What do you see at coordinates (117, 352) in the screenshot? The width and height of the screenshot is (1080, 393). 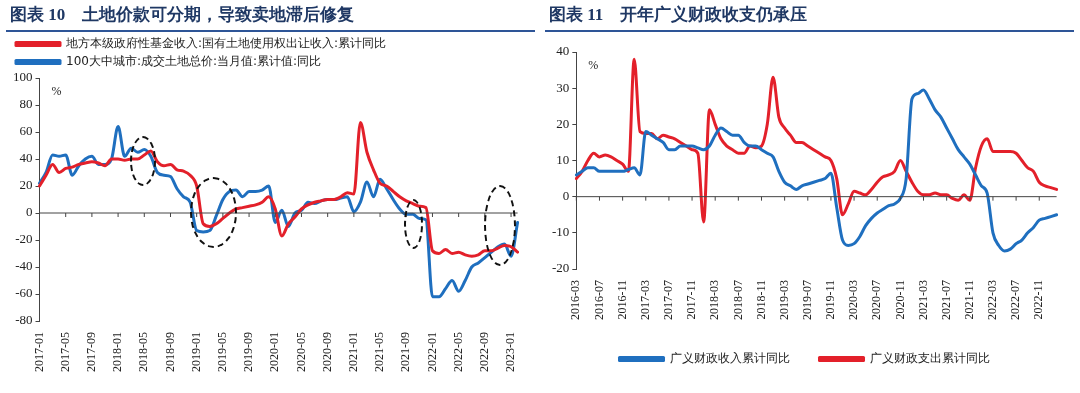 I see `x-tick-label: 2018-01` at bounding box center [117, 352].